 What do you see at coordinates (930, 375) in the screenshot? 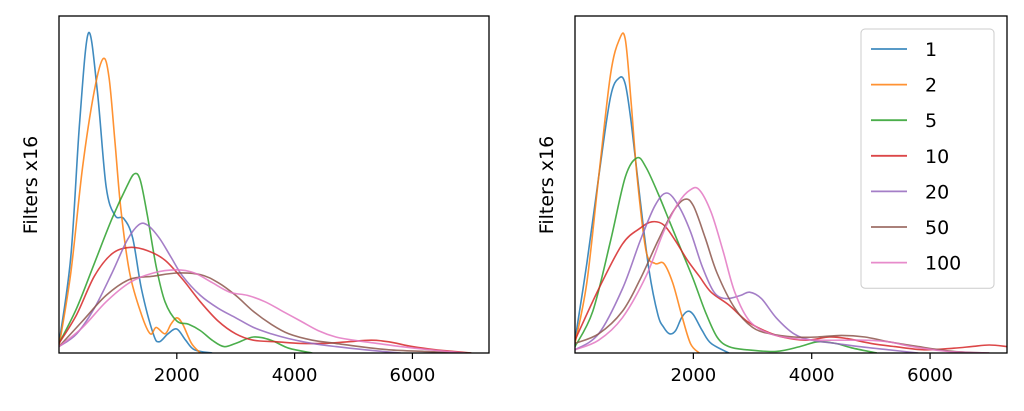
I see `right-x-tick-label-6000: 6000` at bounding box center [930, 375].